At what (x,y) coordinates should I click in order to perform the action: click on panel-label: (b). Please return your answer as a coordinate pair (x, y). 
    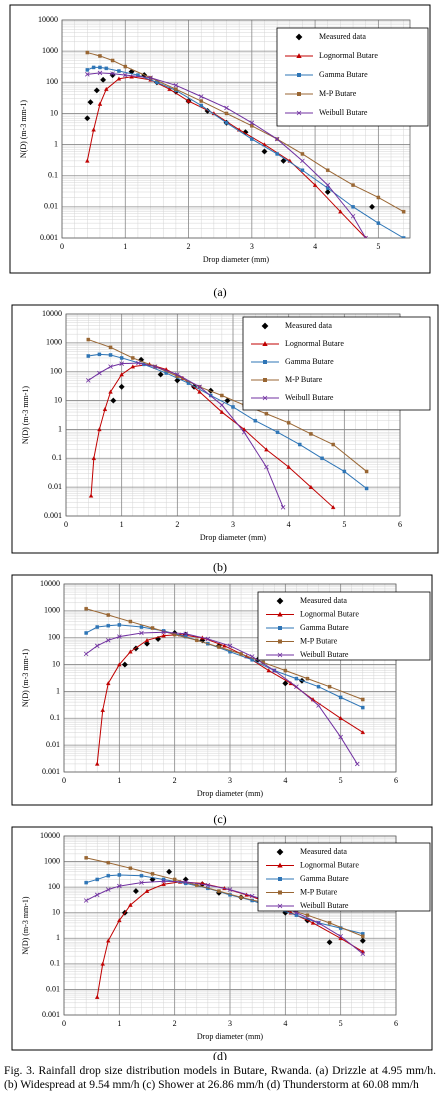
    Looking at the image, I should click on (220, 567).